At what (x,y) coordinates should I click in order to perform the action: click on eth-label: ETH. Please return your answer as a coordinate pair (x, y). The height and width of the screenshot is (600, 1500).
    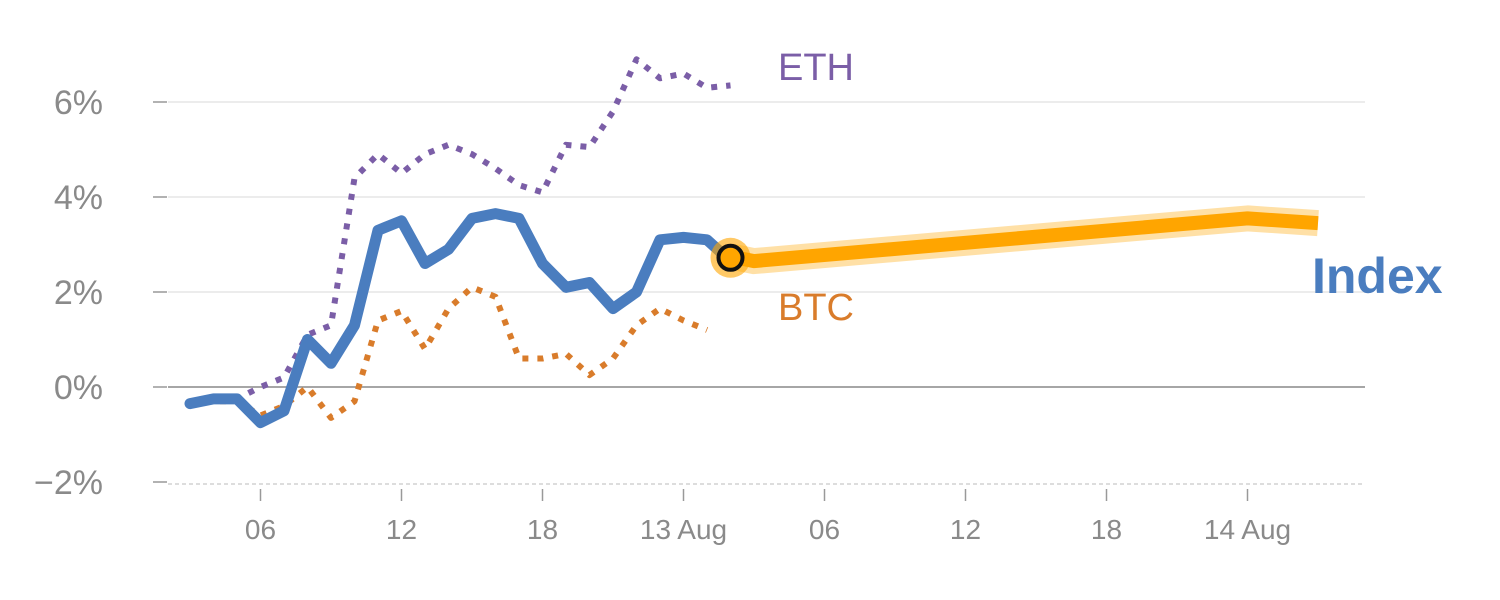
    Looking at the image, I should click on (816, 68).